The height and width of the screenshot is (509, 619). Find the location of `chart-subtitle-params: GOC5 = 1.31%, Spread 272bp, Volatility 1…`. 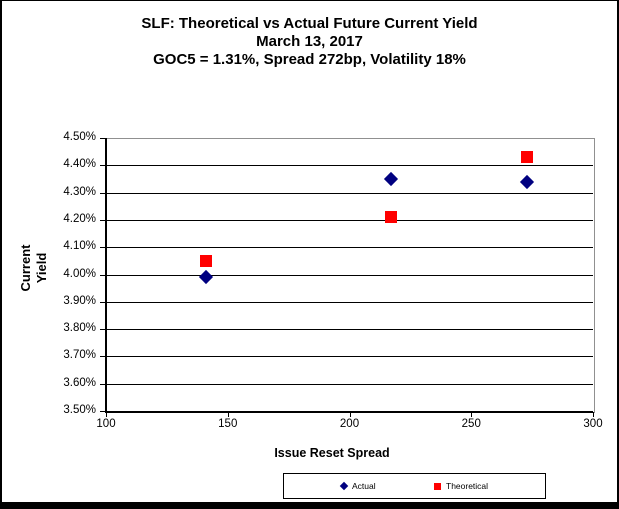

chart-subtitle-params: GOC5 = 1.31%, Spread 272bp, Volatility 1… is located at coordinates (309, 59).